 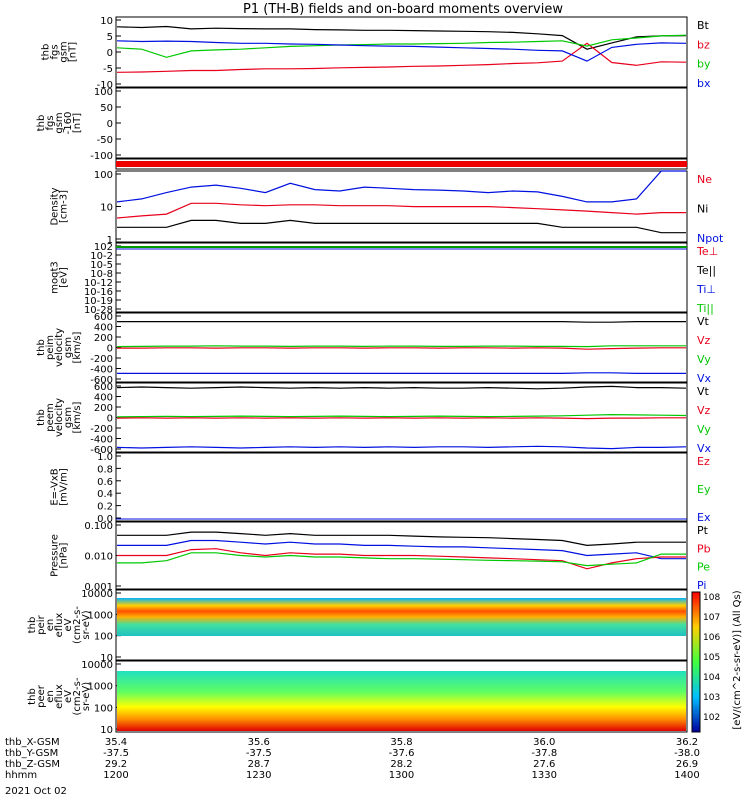 I want to click on legend-entry: by, so click(x=704, y=64).